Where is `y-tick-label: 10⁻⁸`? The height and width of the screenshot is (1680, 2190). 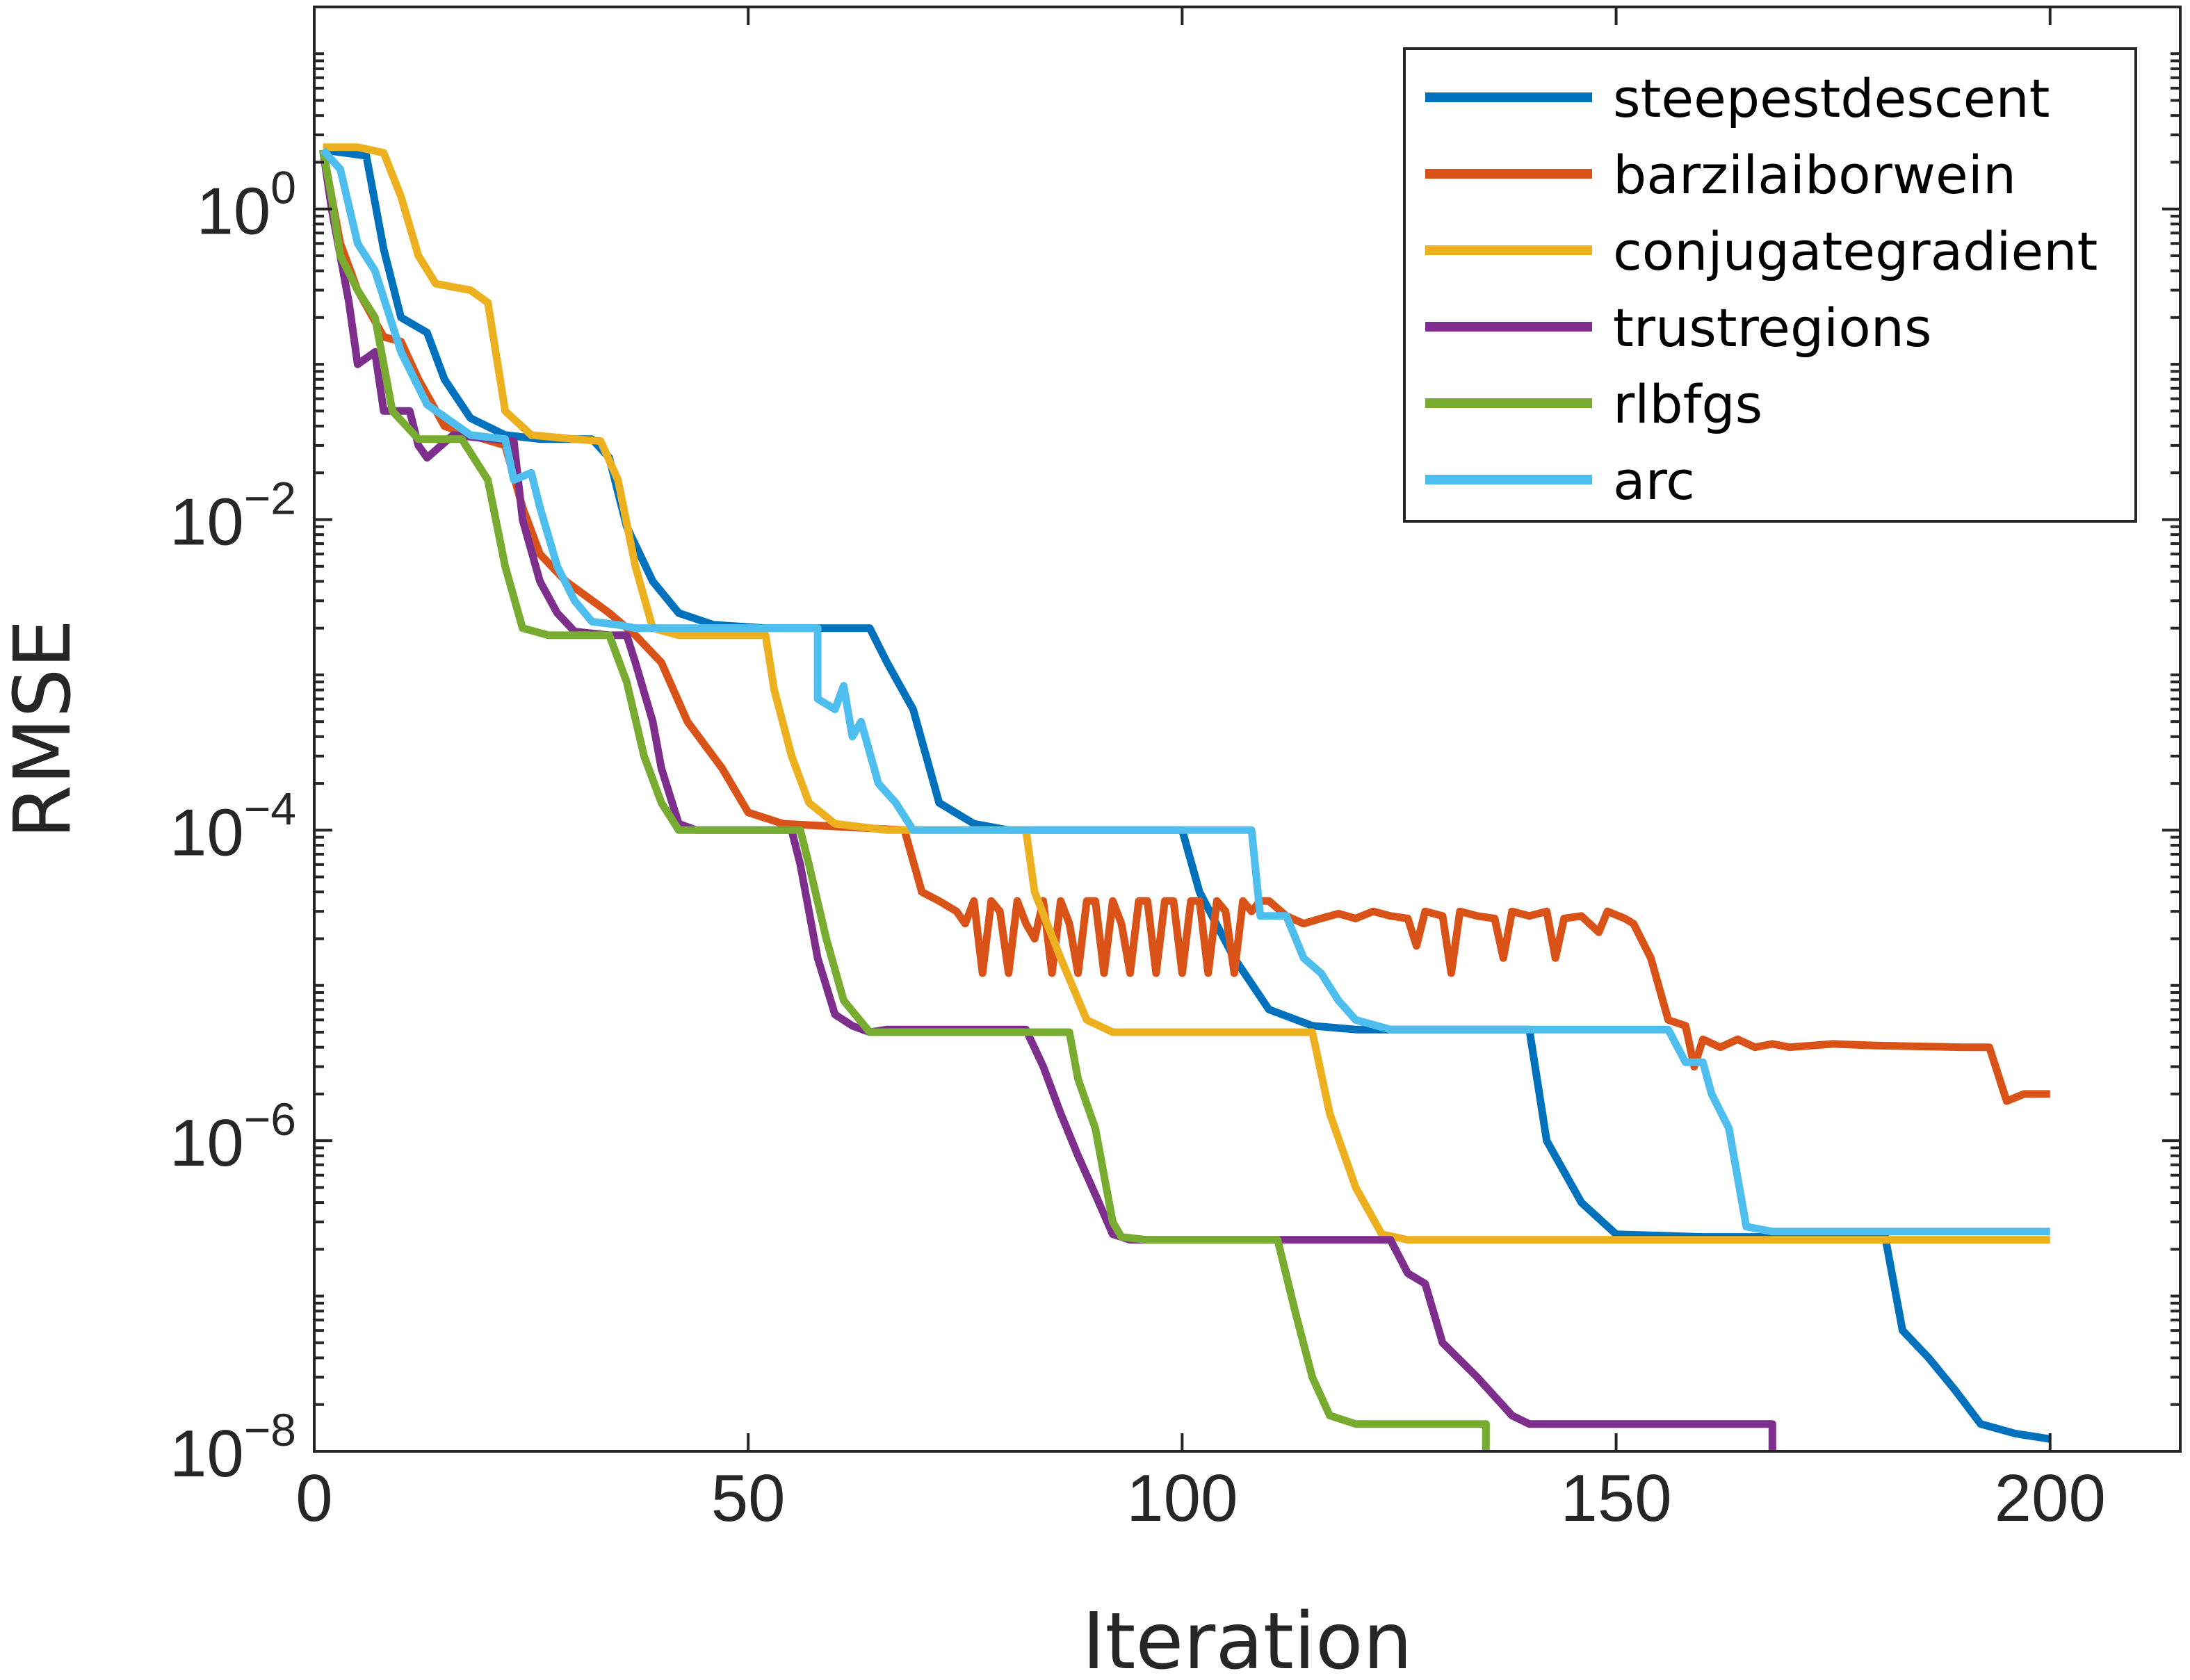
y-tick-label: 10⁻⁸ is located at coordinates (233, 1447).